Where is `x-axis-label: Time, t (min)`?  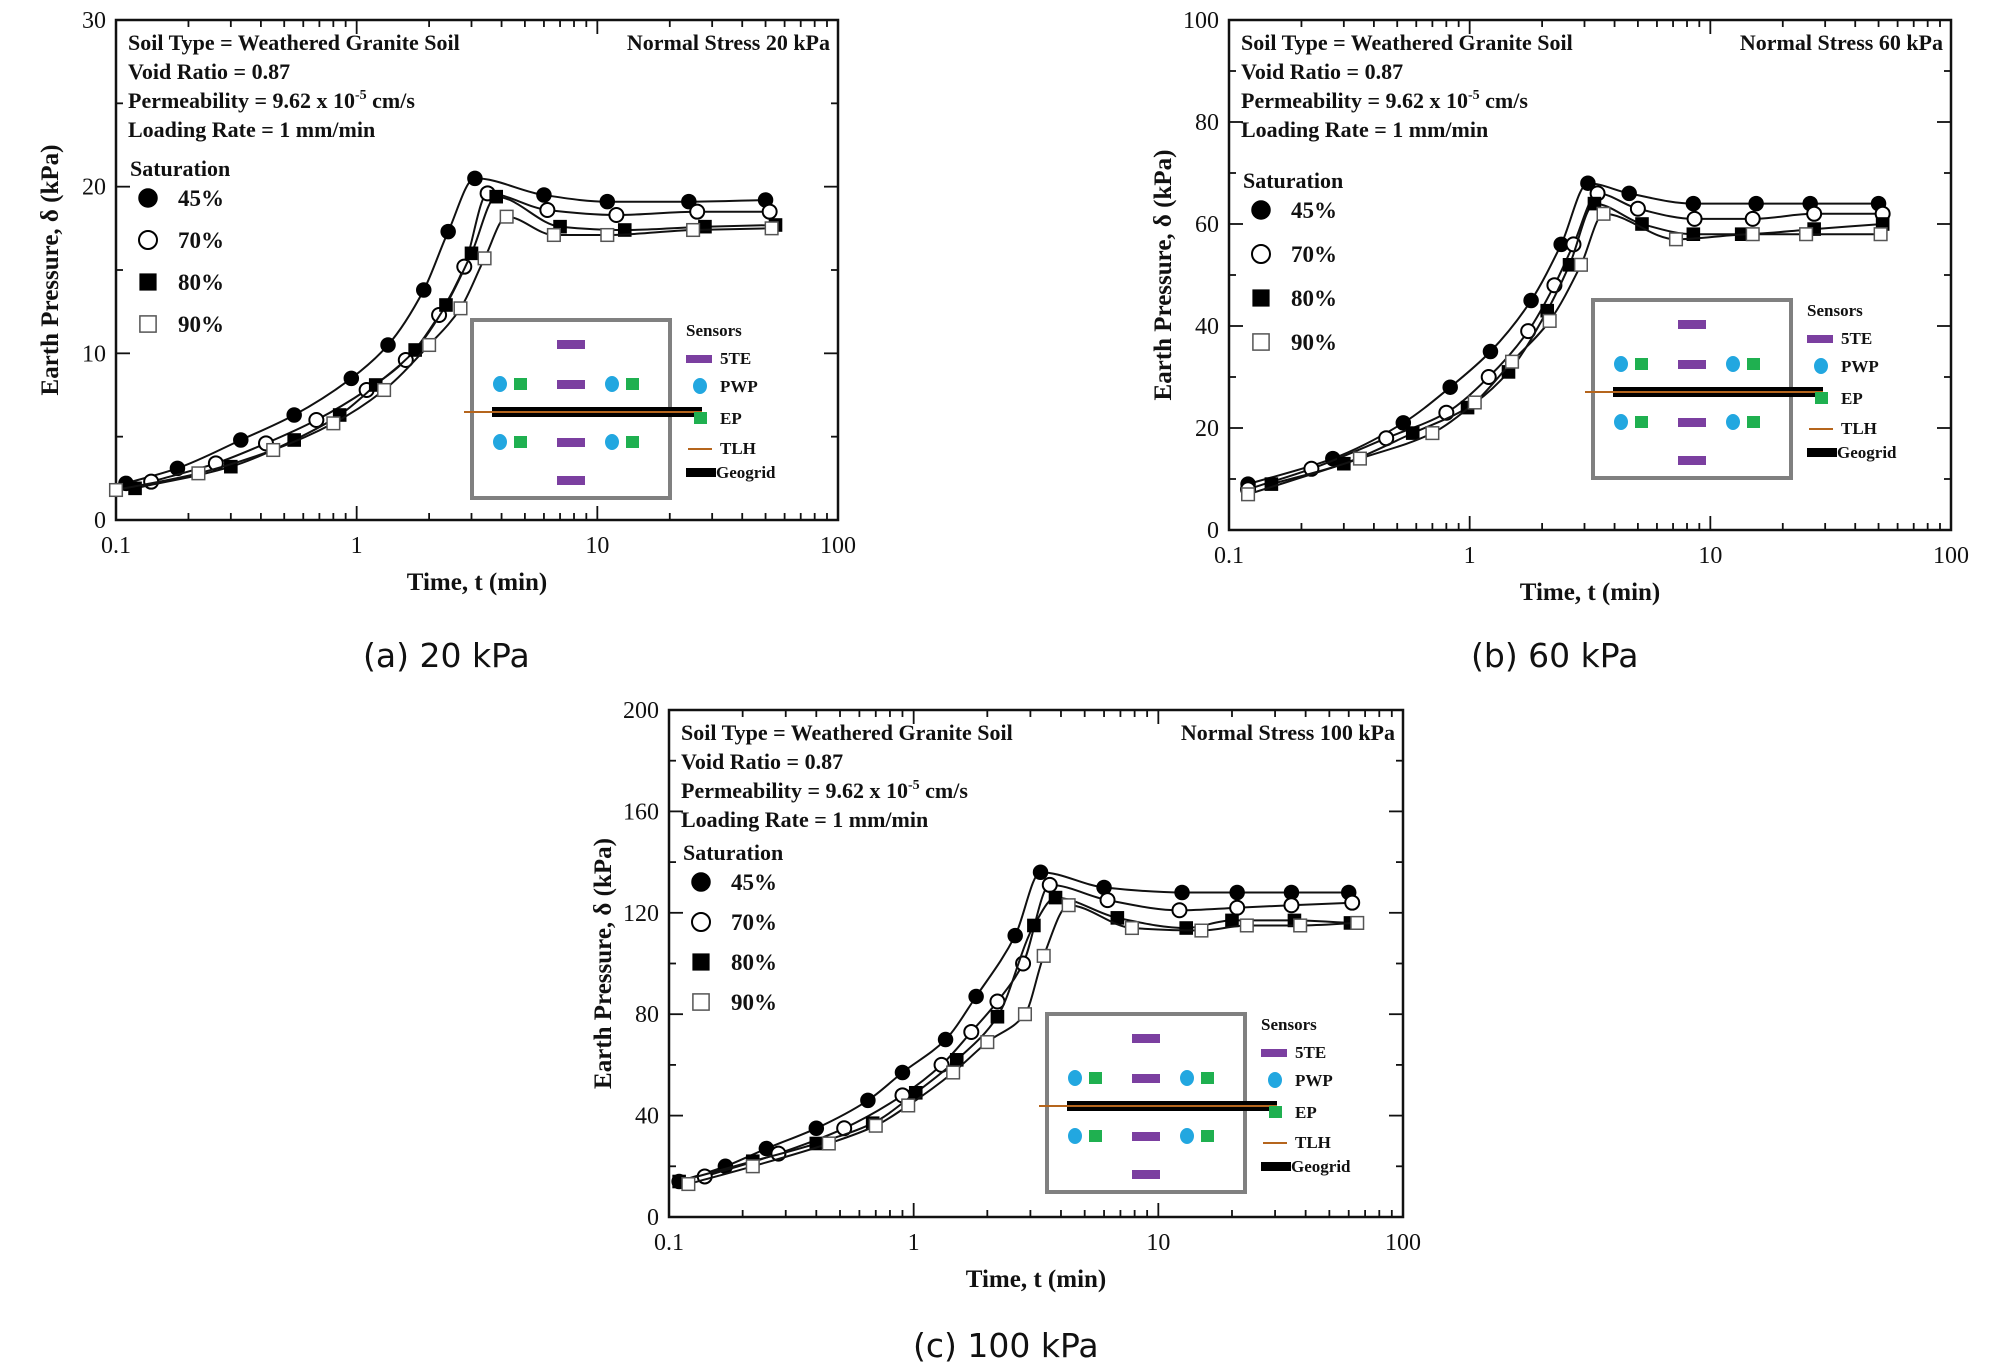 x-axis-label: Time, t (min) is located at coordinates (1036, 1279).